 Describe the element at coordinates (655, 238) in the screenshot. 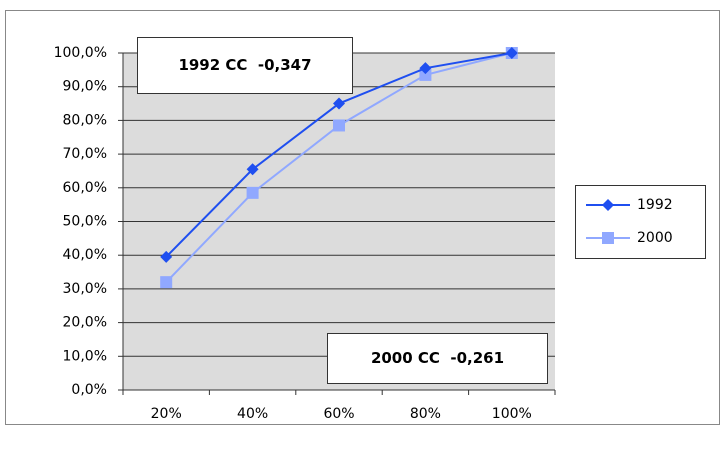

I see `legend-label: 2000` at that location.